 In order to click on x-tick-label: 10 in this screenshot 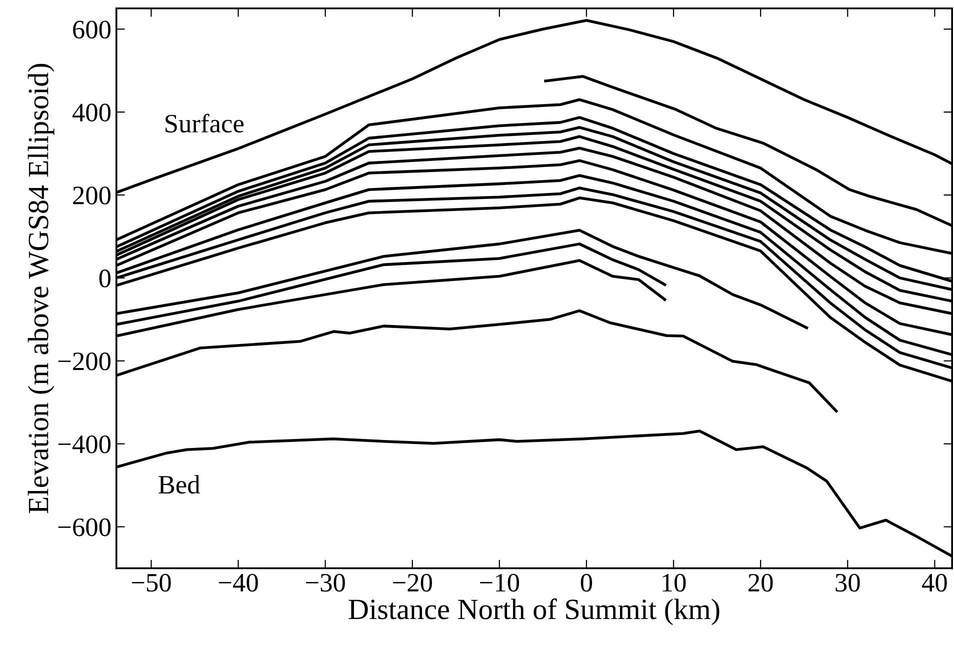, I will do `click(674, 583)`.